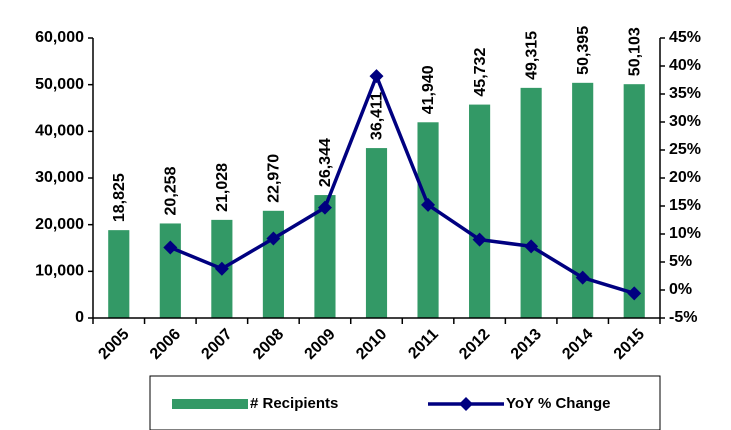 The height and width of the screenshot is (430, 731). Describe the element at coordinates (79, 317) in the screenshot. I see `y-tick-label: 0` at that location.